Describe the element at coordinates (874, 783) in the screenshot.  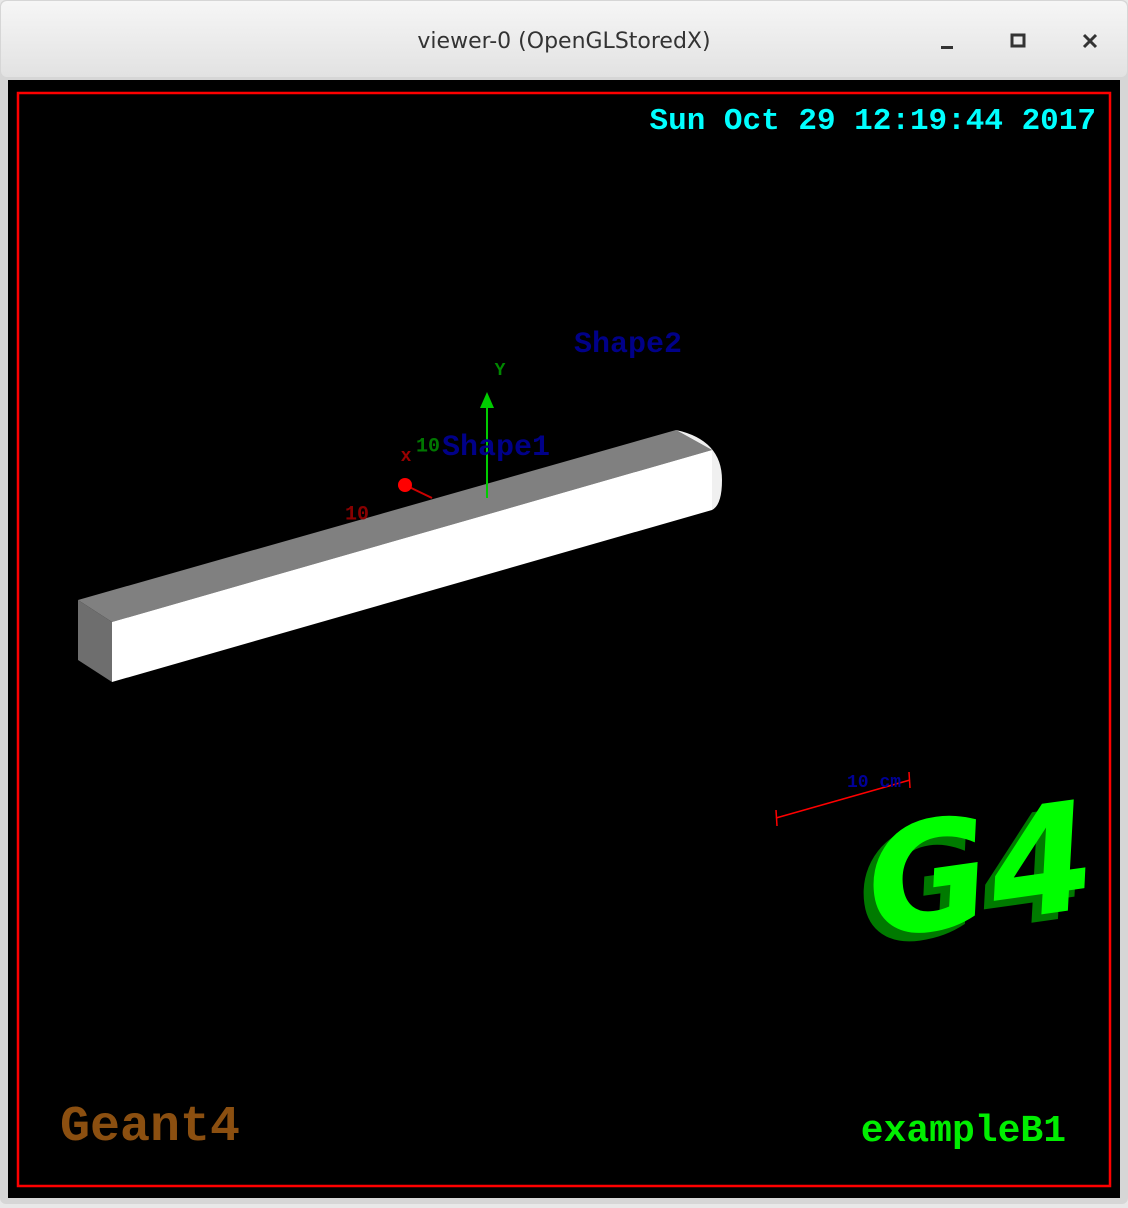
I see `scale-label: 10 cm` at that location.